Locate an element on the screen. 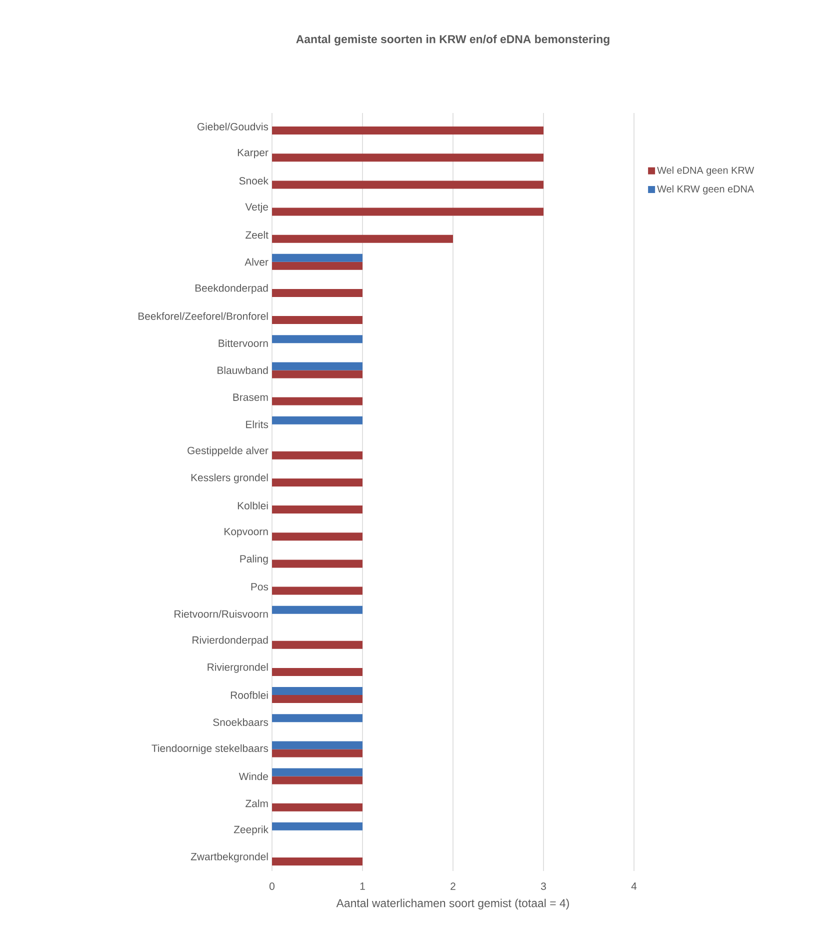 The image size is (817, 941). y-tick-label: Snoek is located at coordinates (253, 180).